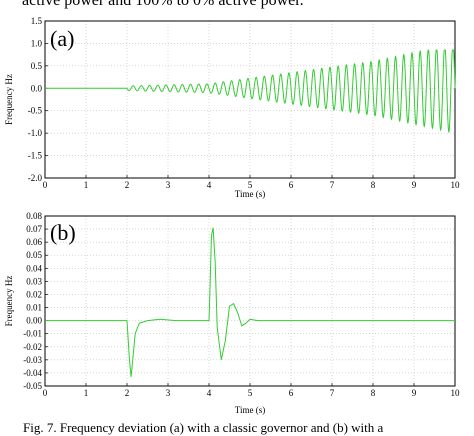  Describe the element at coordinates (34, 255) in the screenshot. I see `y-tick-label: 0.05` at that location.